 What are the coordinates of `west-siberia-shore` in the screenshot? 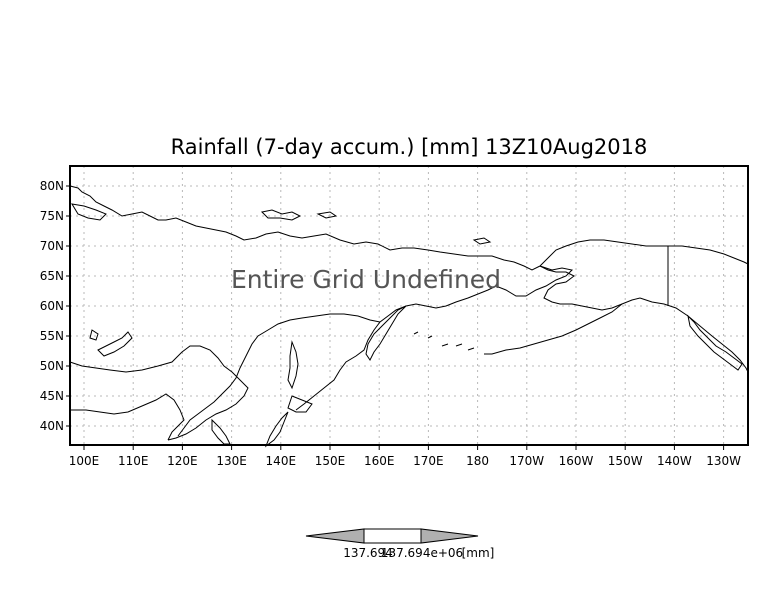 It's located at (94, 335).